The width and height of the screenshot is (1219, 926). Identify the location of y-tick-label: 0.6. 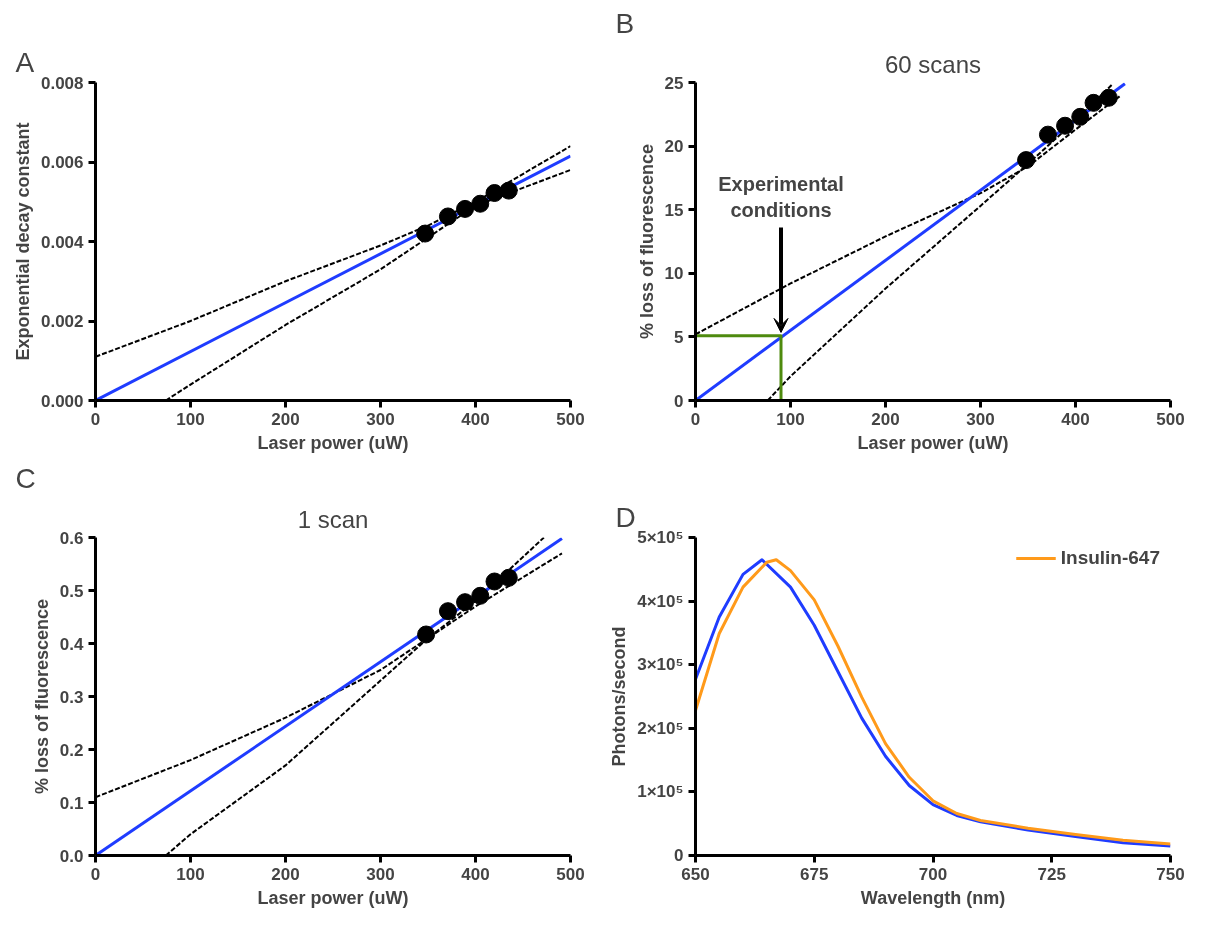
(71, 538).